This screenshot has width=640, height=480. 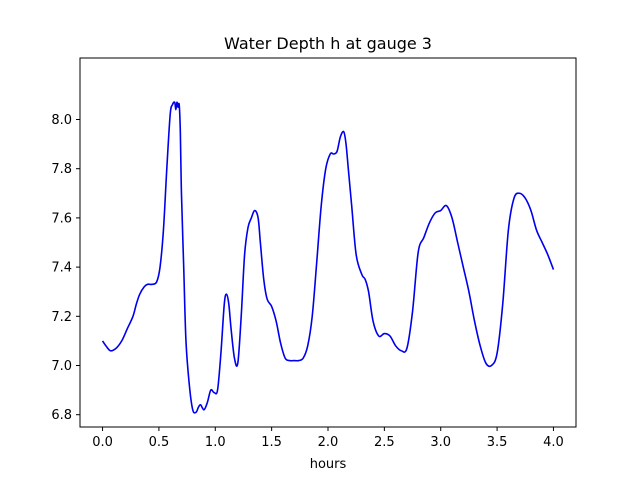 What do you see at coordinates (61, 415) in the screenshot?
I see `y-tick-label: 6.8` at bounding box center [61, 415].